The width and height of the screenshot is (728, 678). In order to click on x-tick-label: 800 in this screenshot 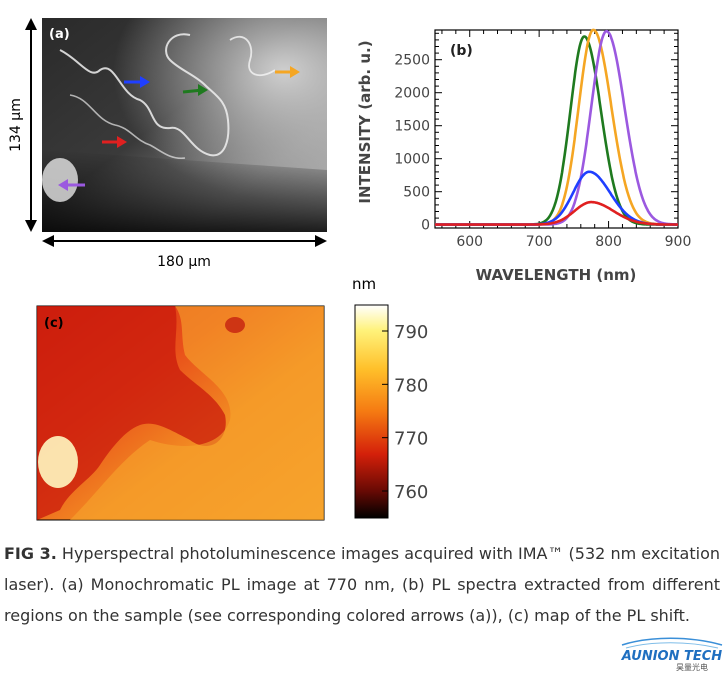, I will do `click(608, 242)`.